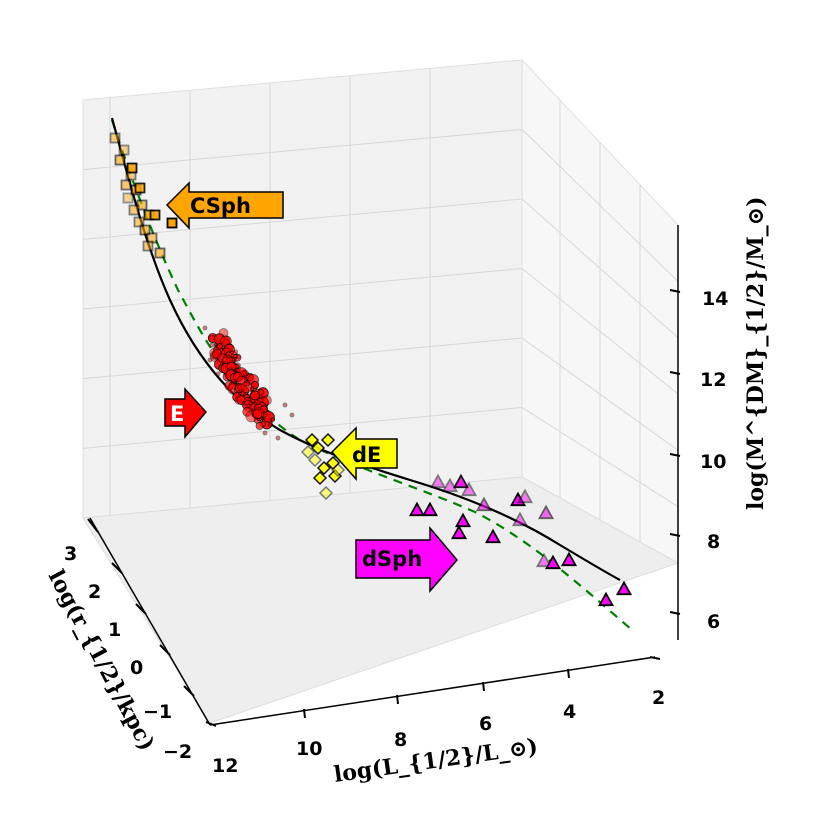 Image resolution: width=830 pixels, height=830 pixels. Describe the element at coordinates (485, 724) in the screenshot. I see `x-tick-label: 6` at that location.